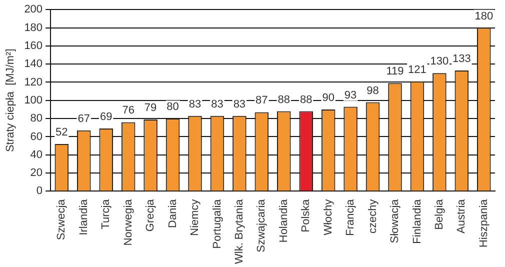  What do you see at coordinates (128, 110) in the screenshot?
I see `data-label: 76` at bounding box center [128, 110].